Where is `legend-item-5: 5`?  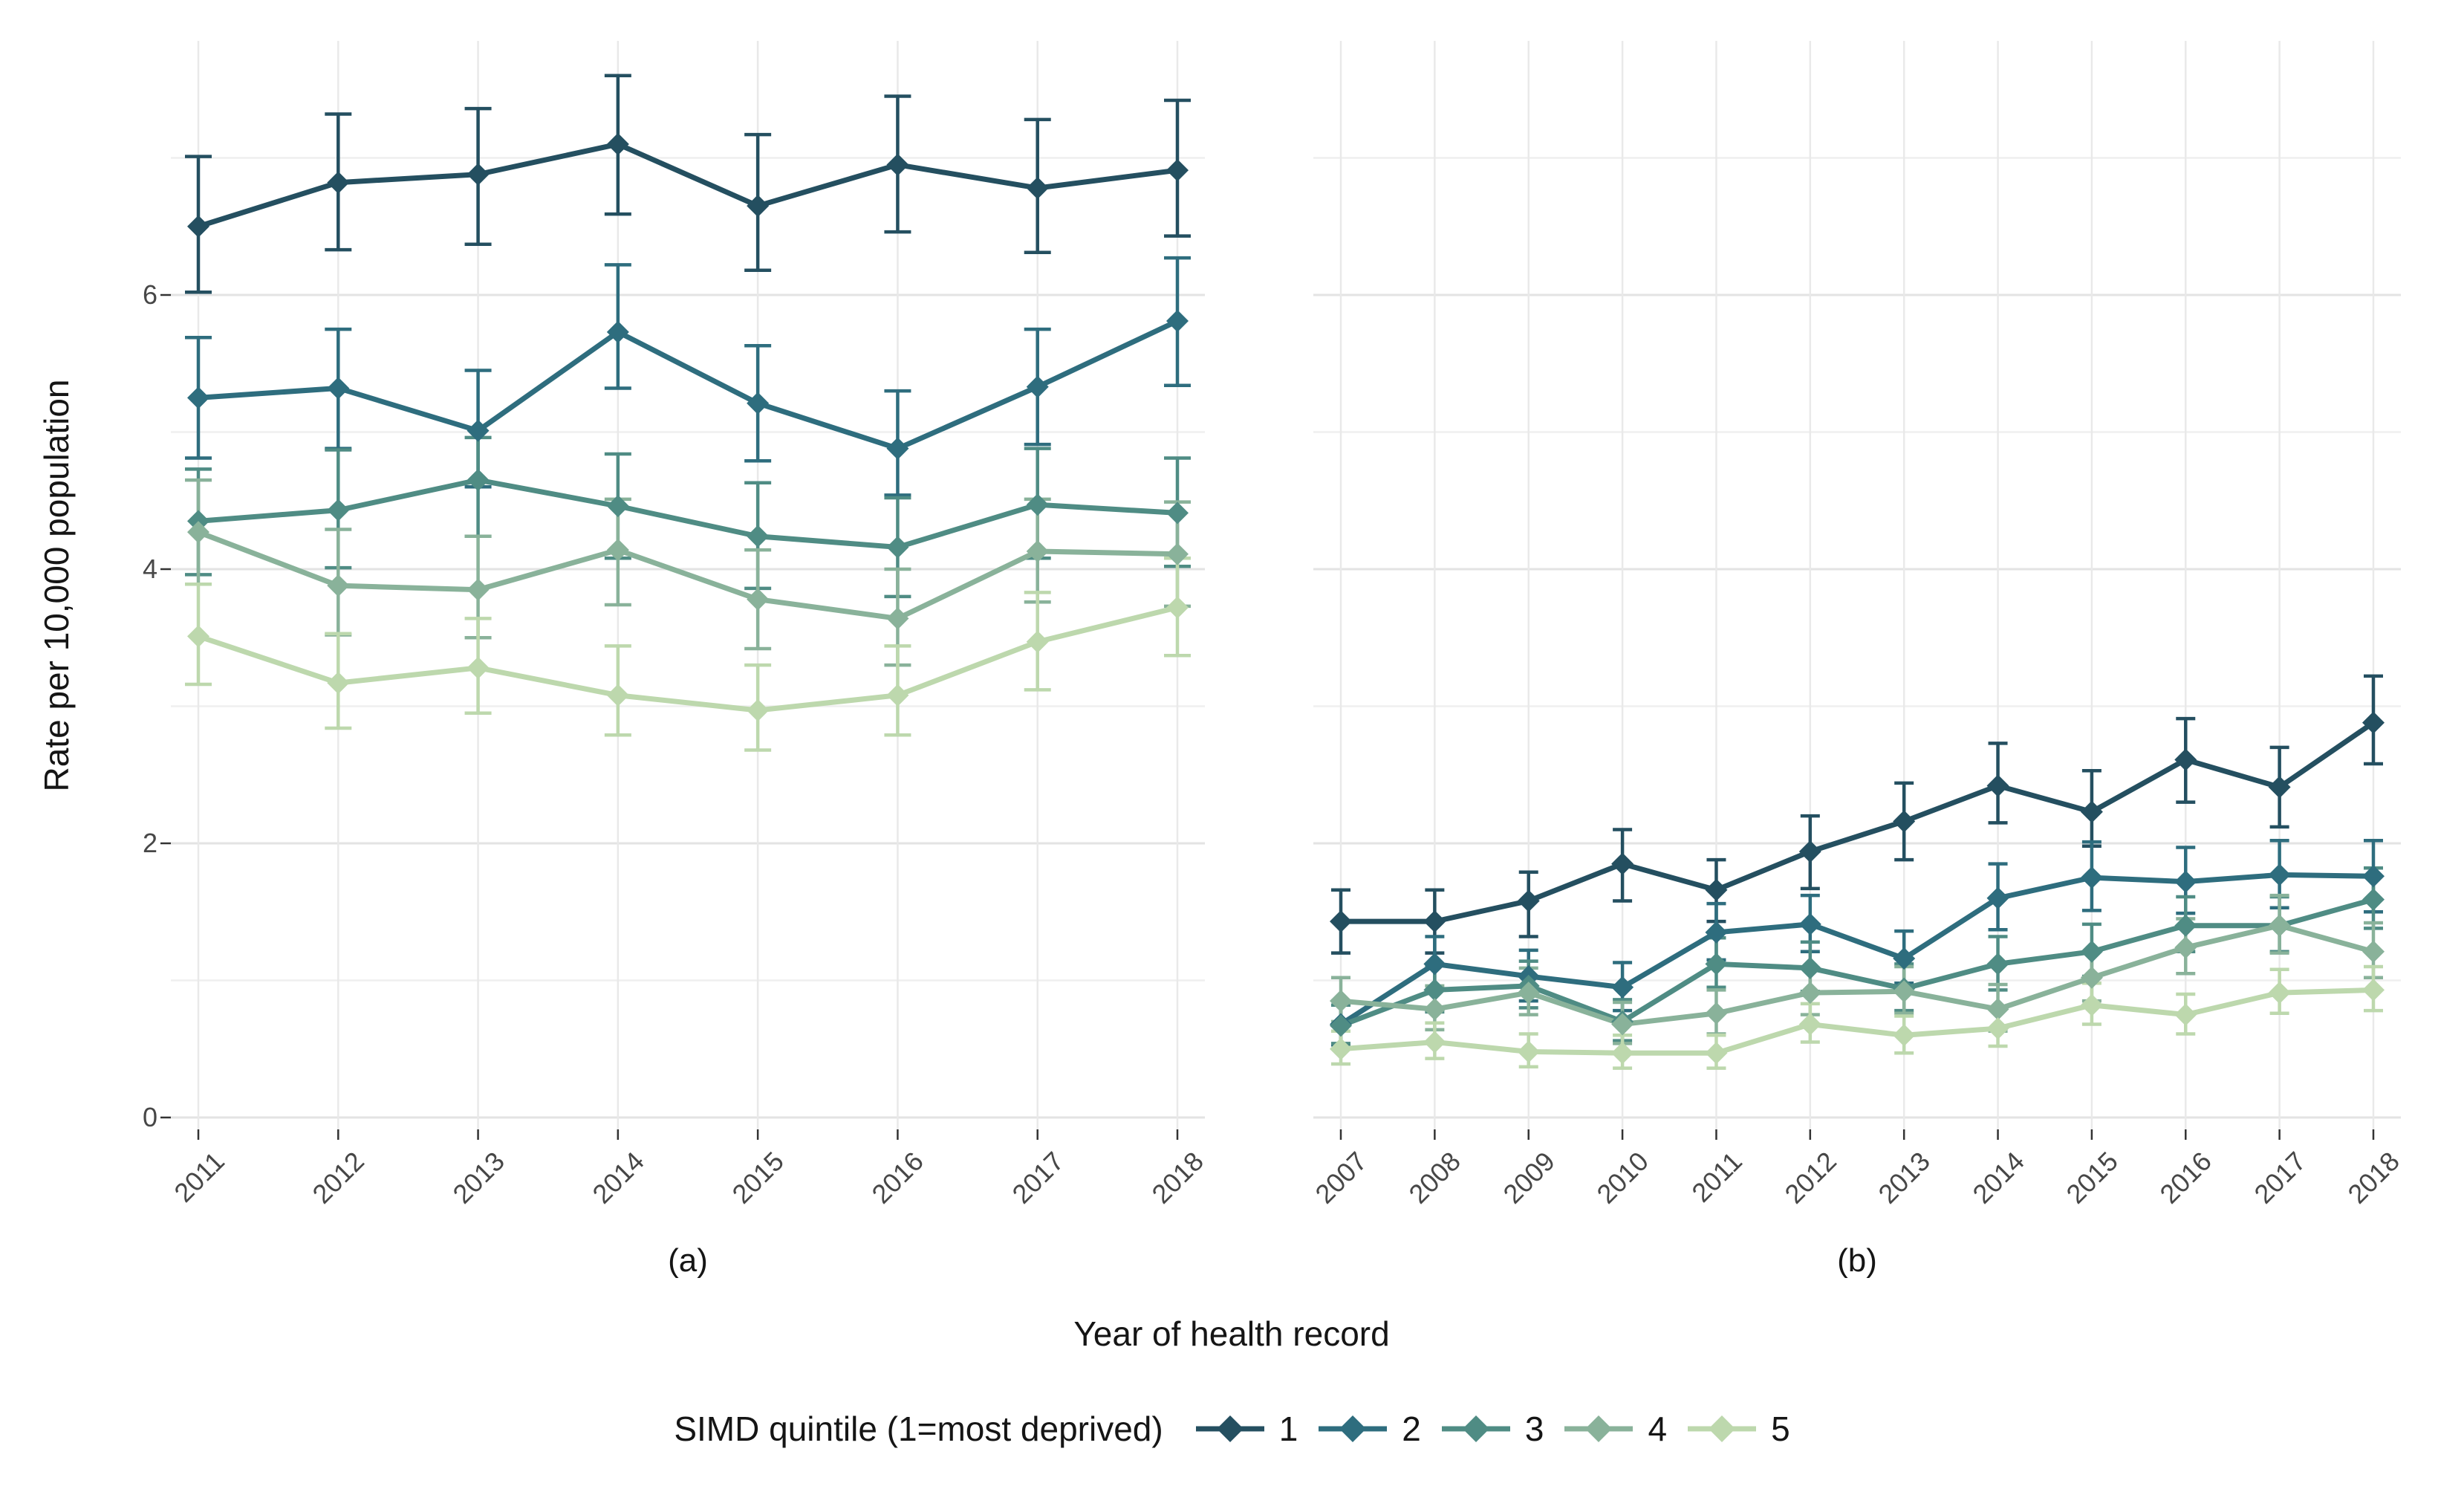 legend-item-5: 5 is located at coordinates (1738, 1429).